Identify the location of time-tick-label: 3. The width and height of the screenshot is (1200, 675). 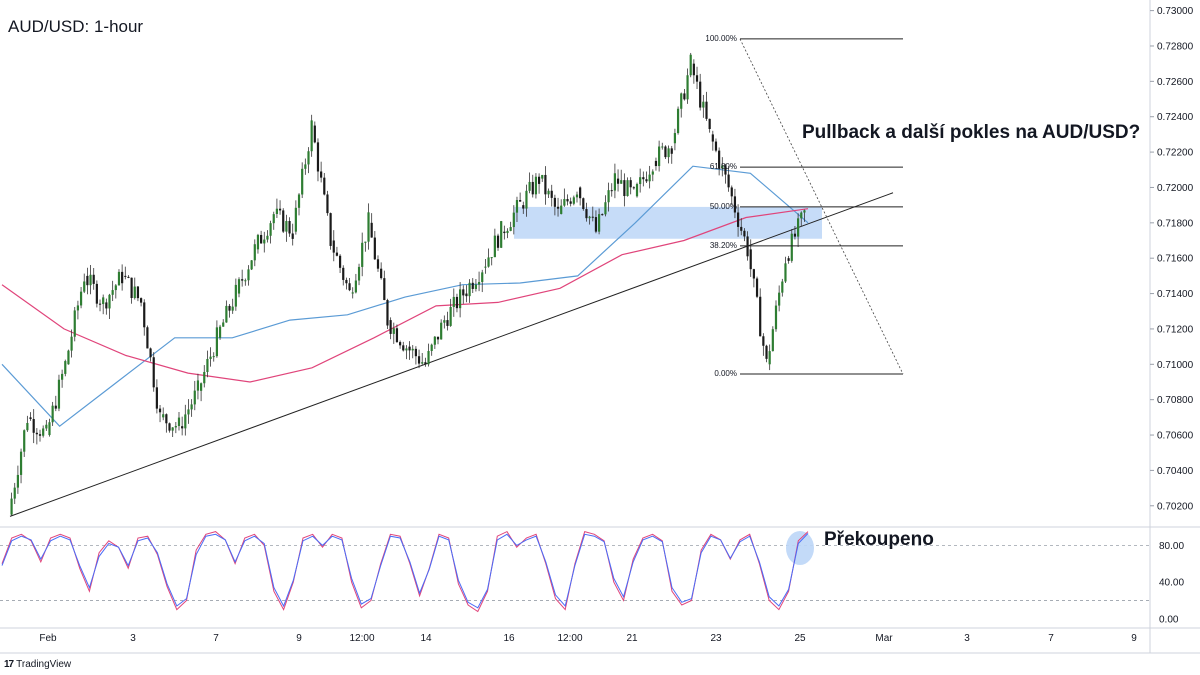
(133, 638).